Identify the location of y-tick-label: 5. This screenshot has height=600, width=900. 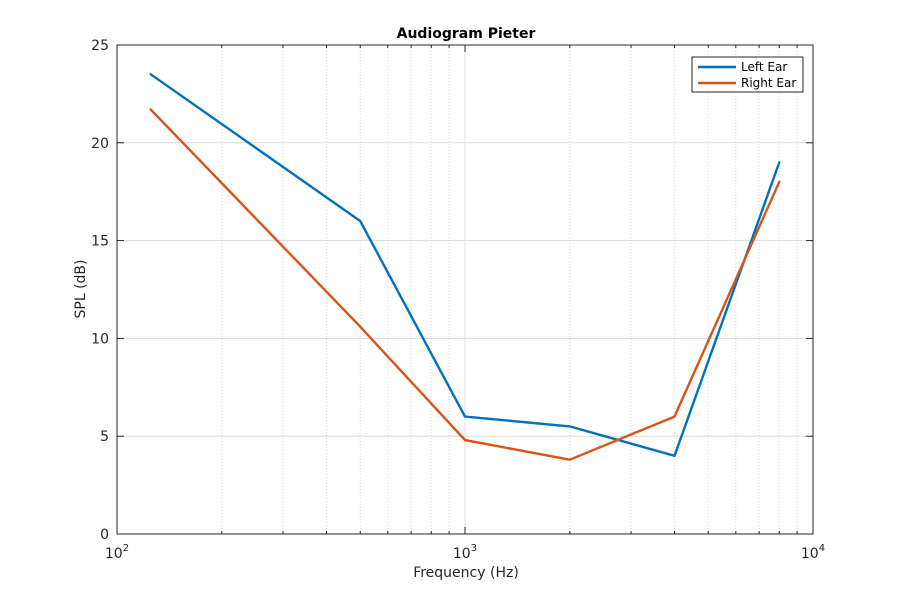
(104, 437).